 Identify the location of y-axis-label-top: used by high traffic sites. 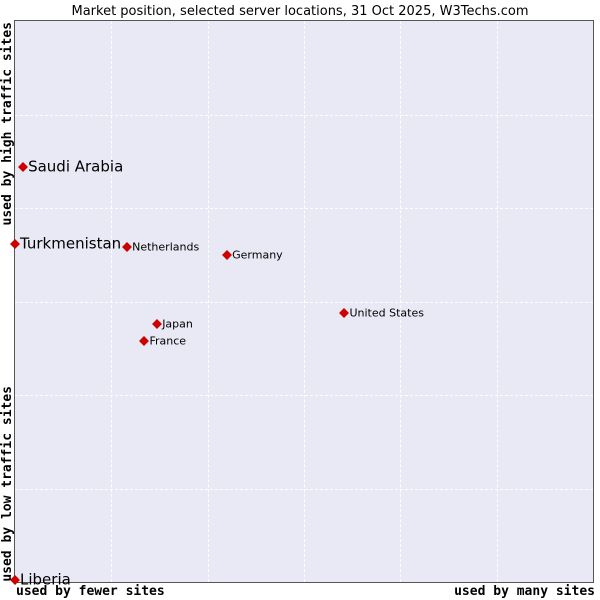
(7, 124).